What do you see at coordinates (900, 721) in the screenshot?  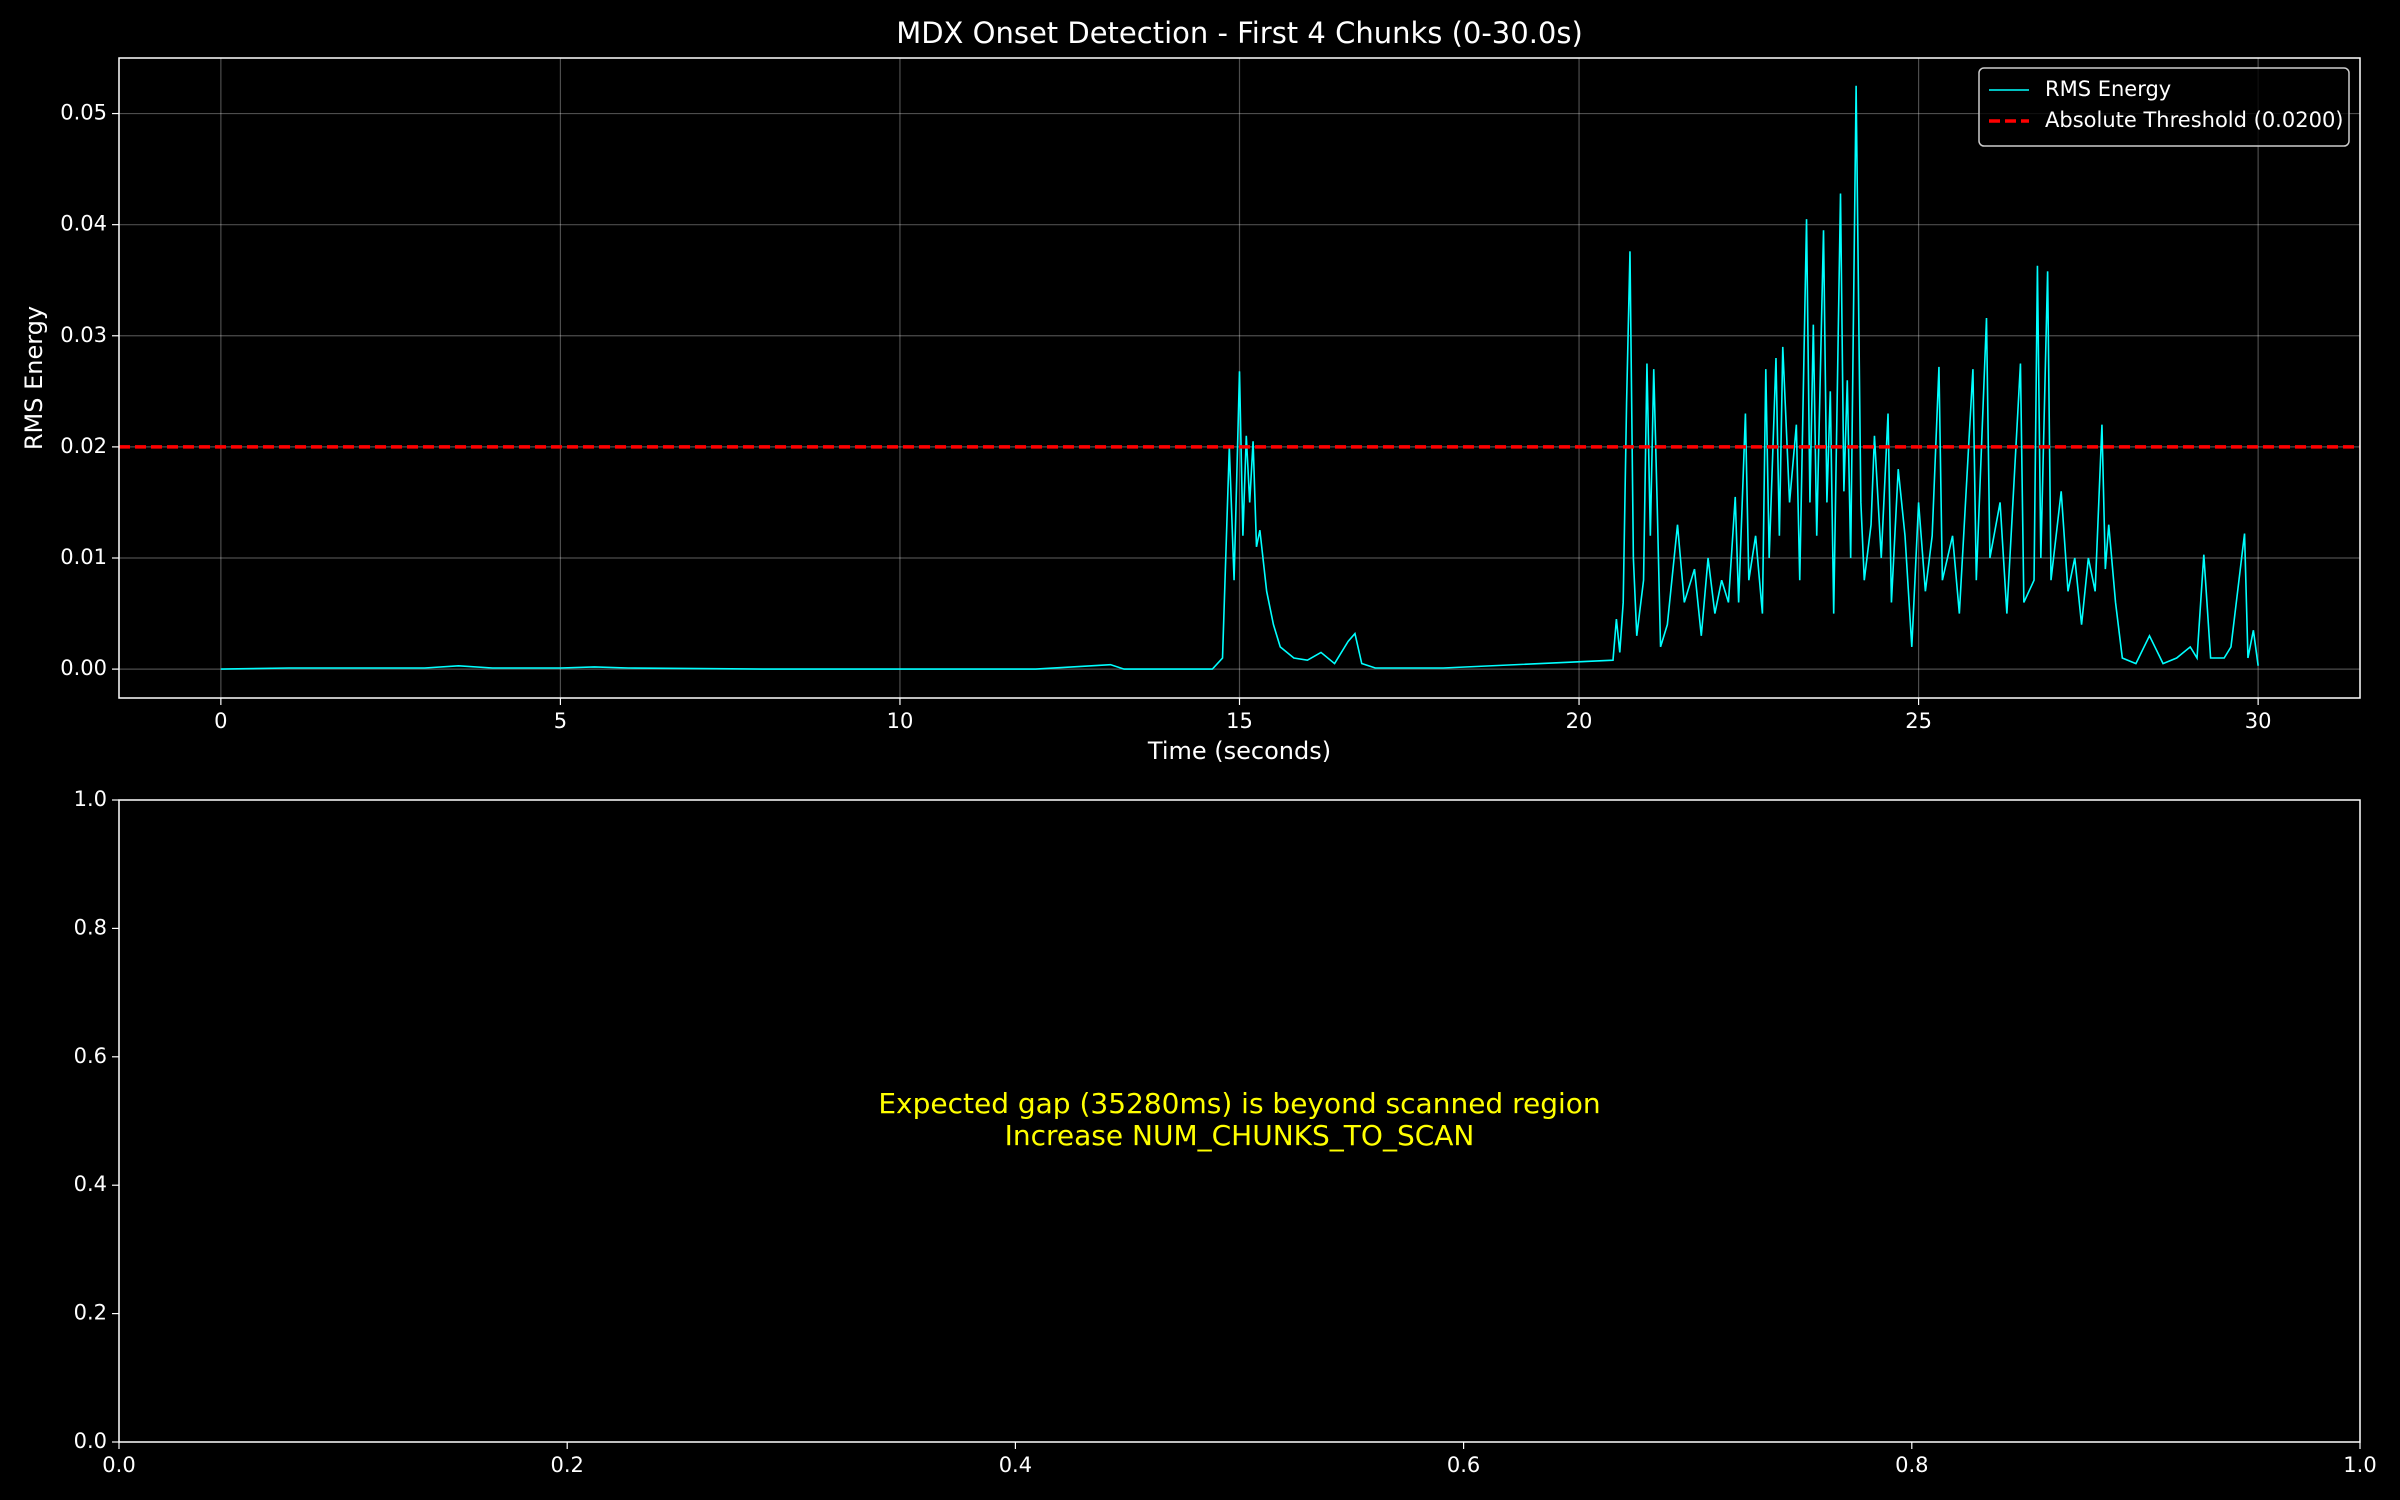 I see `x-tick-label: 10` at bounding box center [900, 721].